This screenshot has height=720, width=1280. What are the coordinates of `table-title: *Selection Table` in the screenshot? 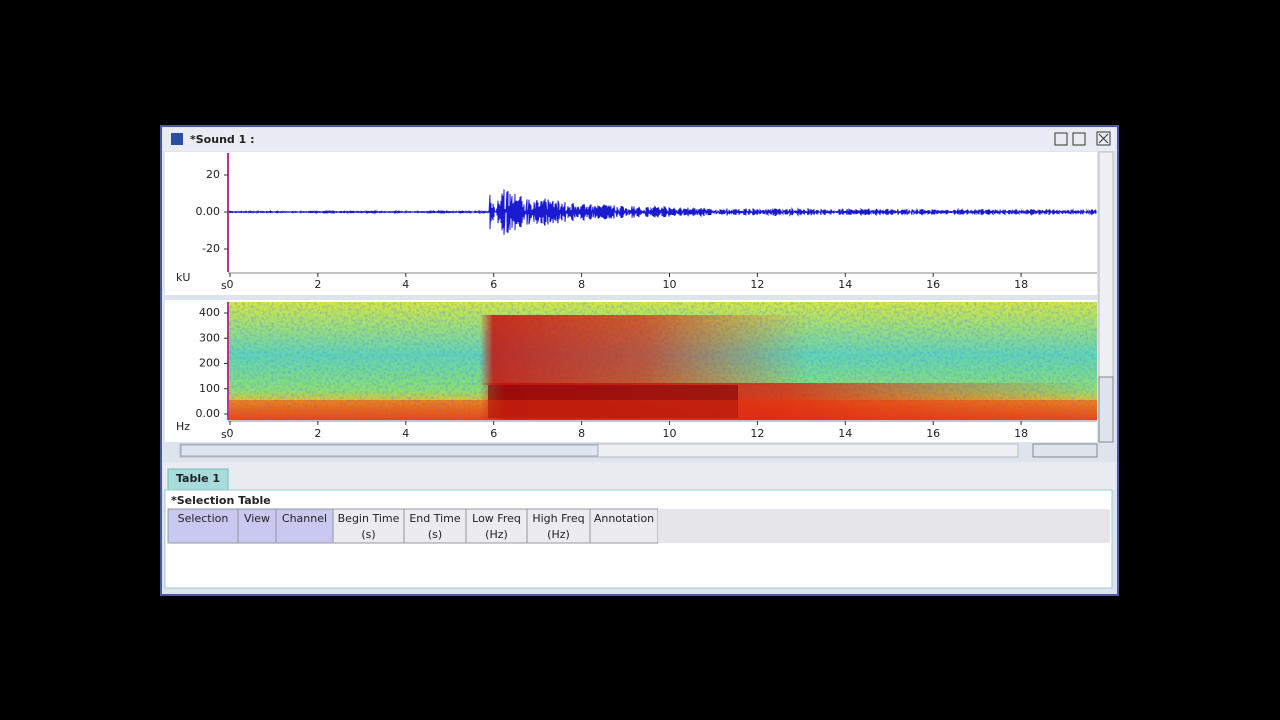 It's located at (221, 500).